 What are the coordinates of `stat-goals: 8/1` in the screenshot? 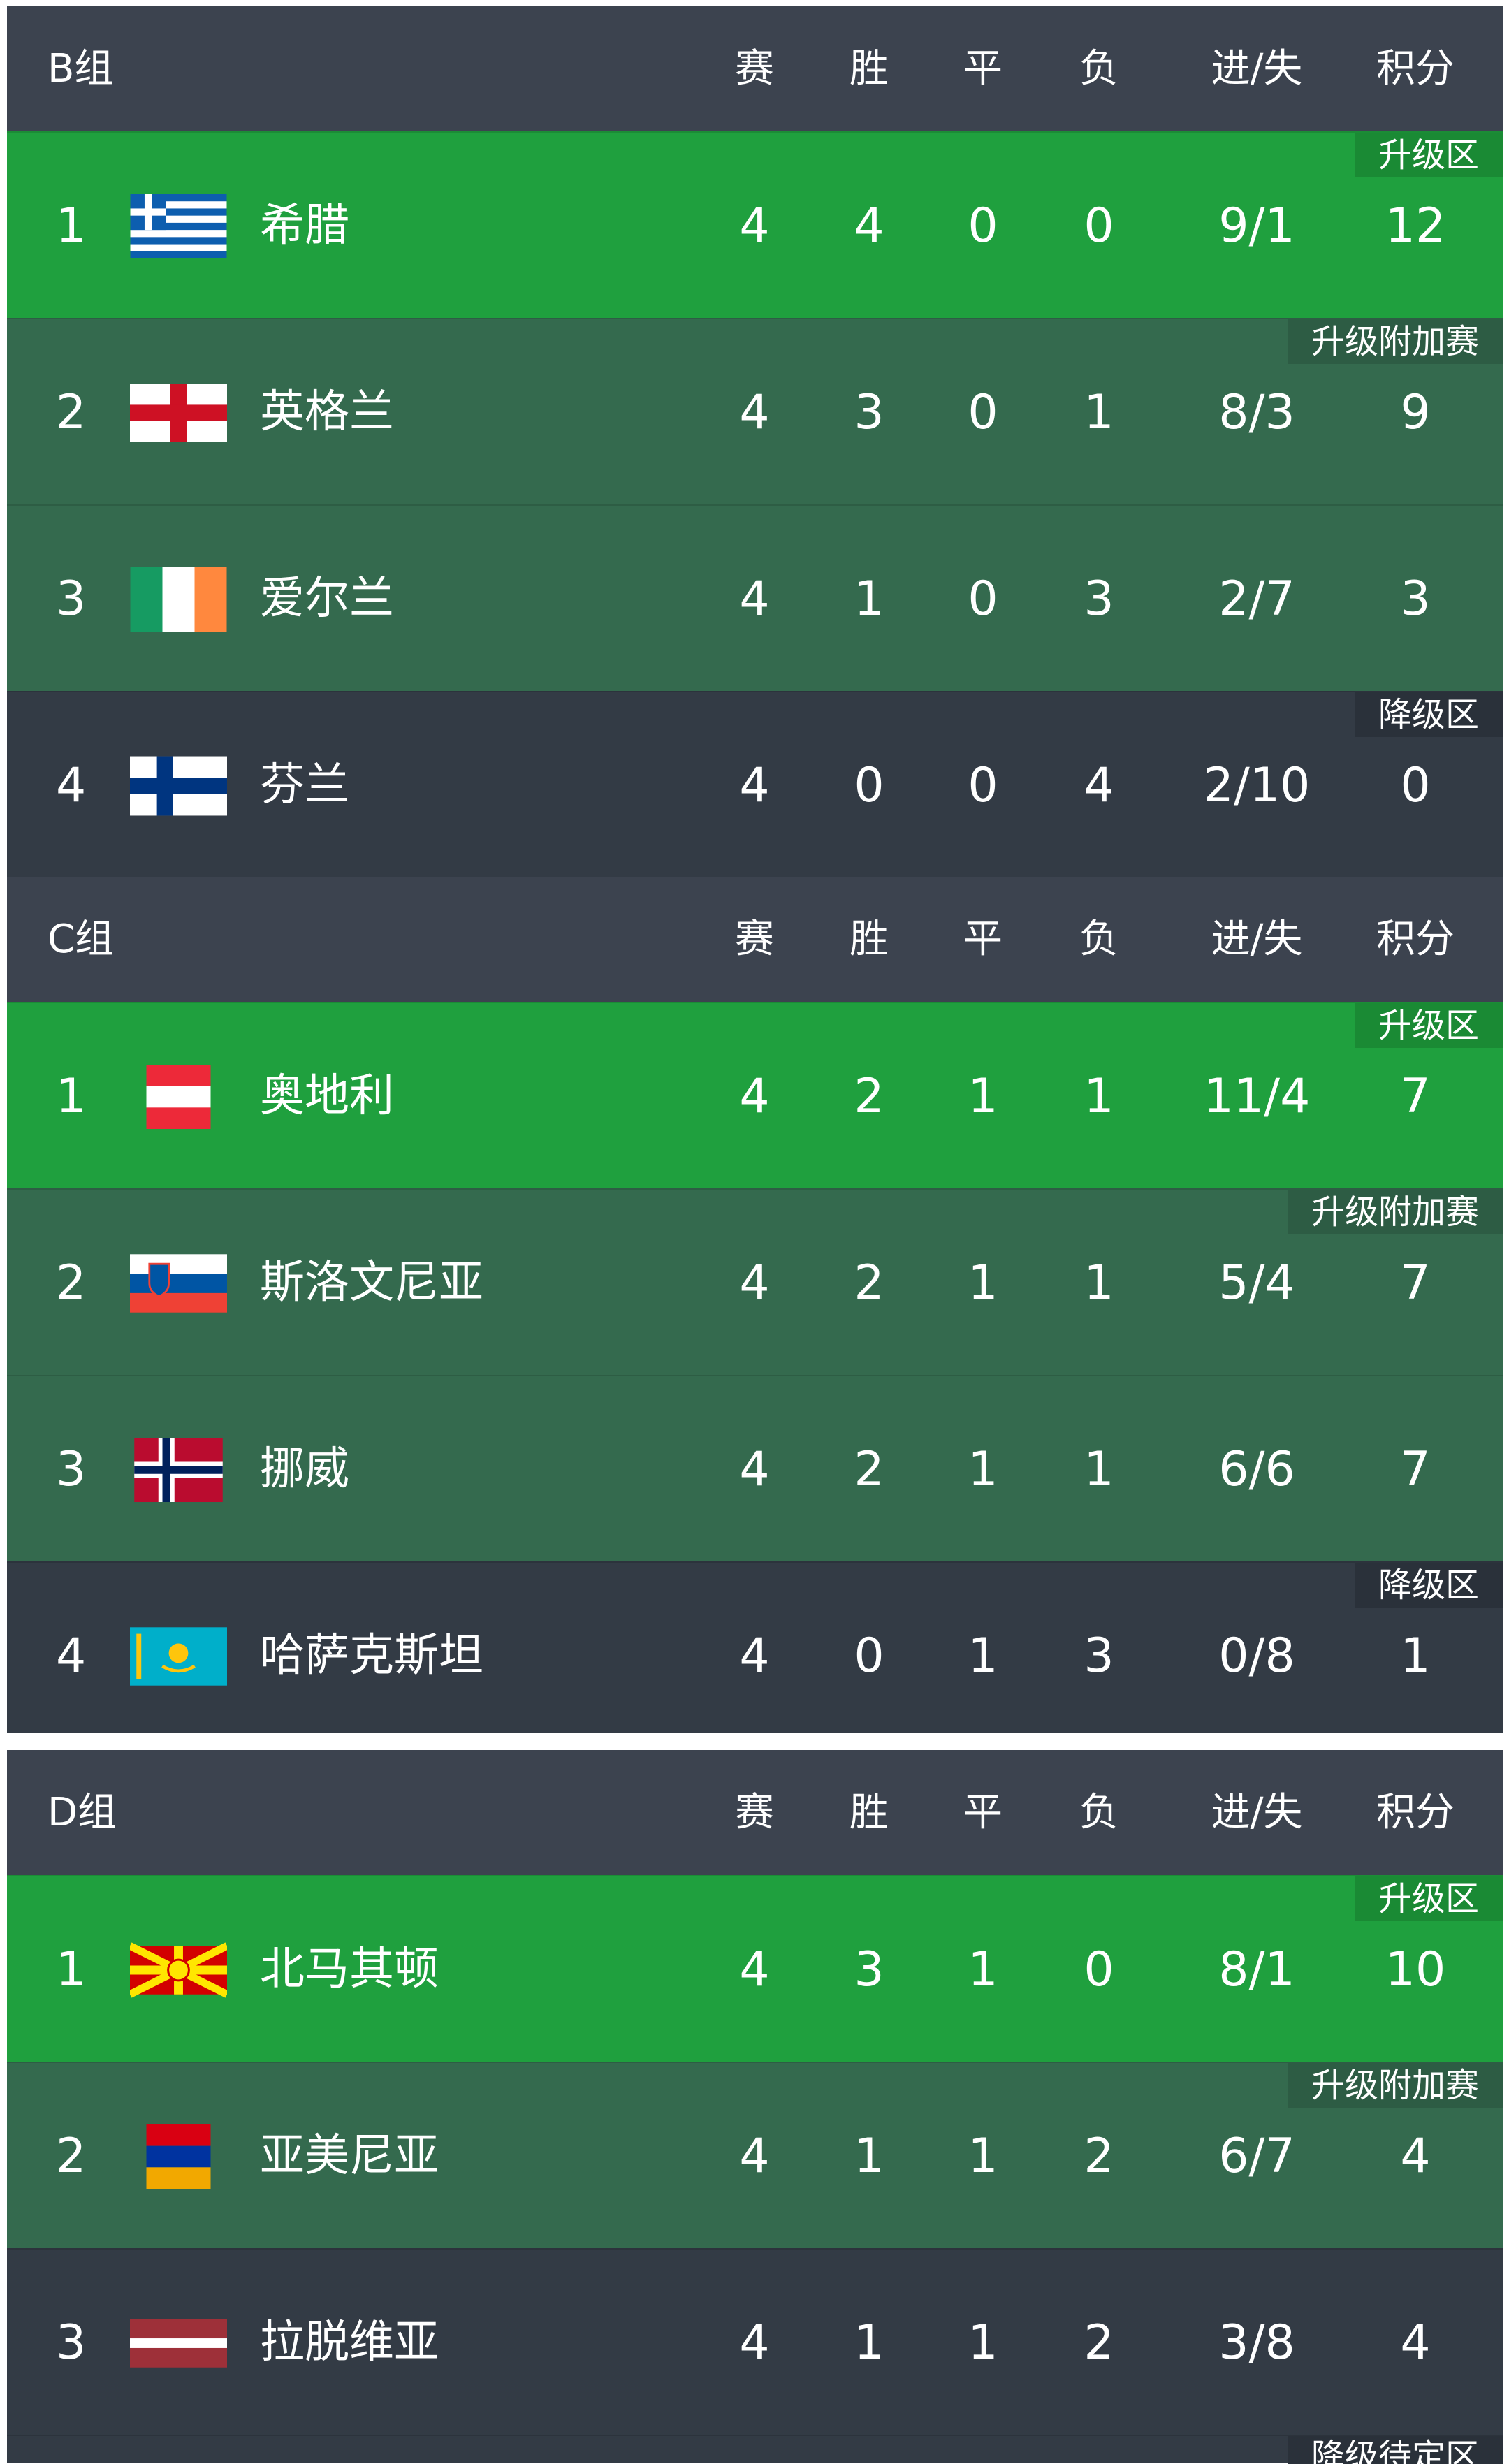 It's located at (1256, 1969).